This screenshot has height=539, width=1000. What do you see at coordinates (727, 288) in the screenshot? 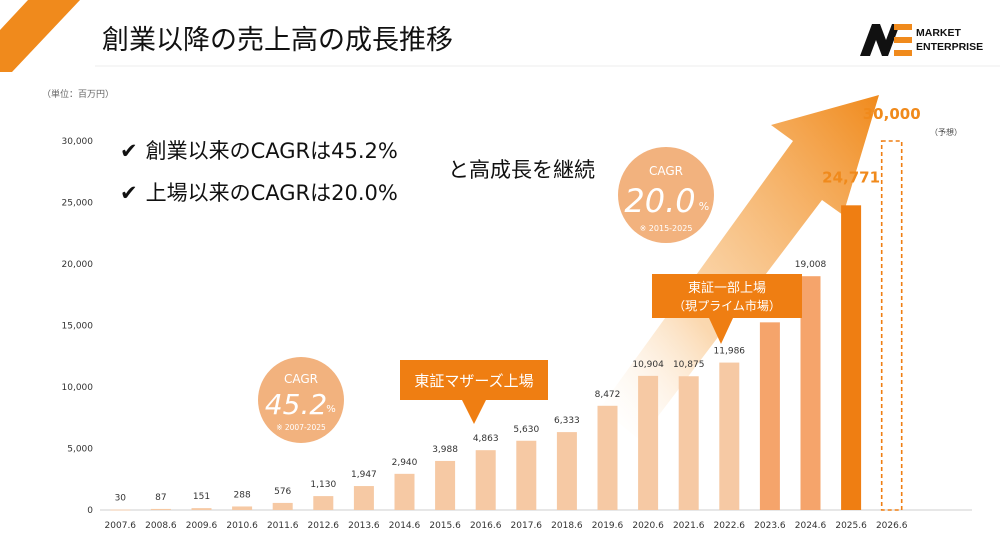
I see `callout-text-line1: 東証一部上場` at bounding box center [727, 288].